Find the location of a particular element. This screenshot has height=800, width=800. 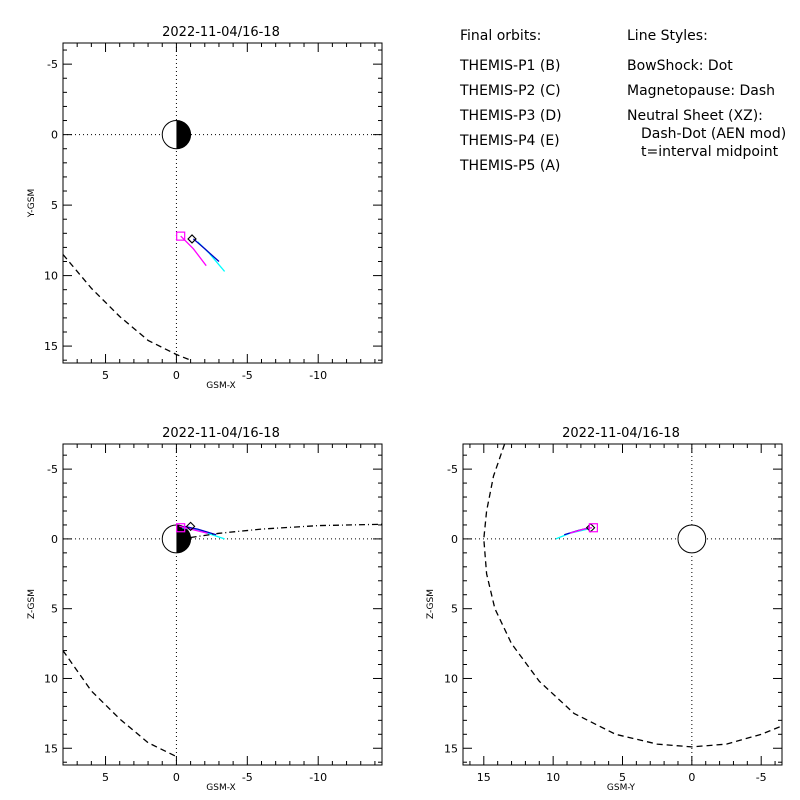

panel-xy-xlabel: GSM-X is located at coordinates (220, 386).